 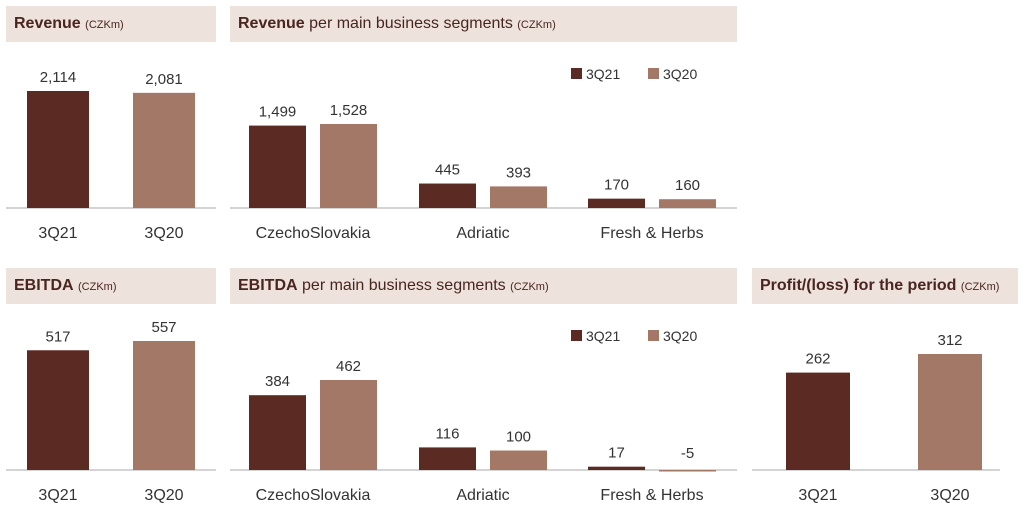 I want to click on revenue-category-label-3q20: 3Q20, so click(x=163, y=233).